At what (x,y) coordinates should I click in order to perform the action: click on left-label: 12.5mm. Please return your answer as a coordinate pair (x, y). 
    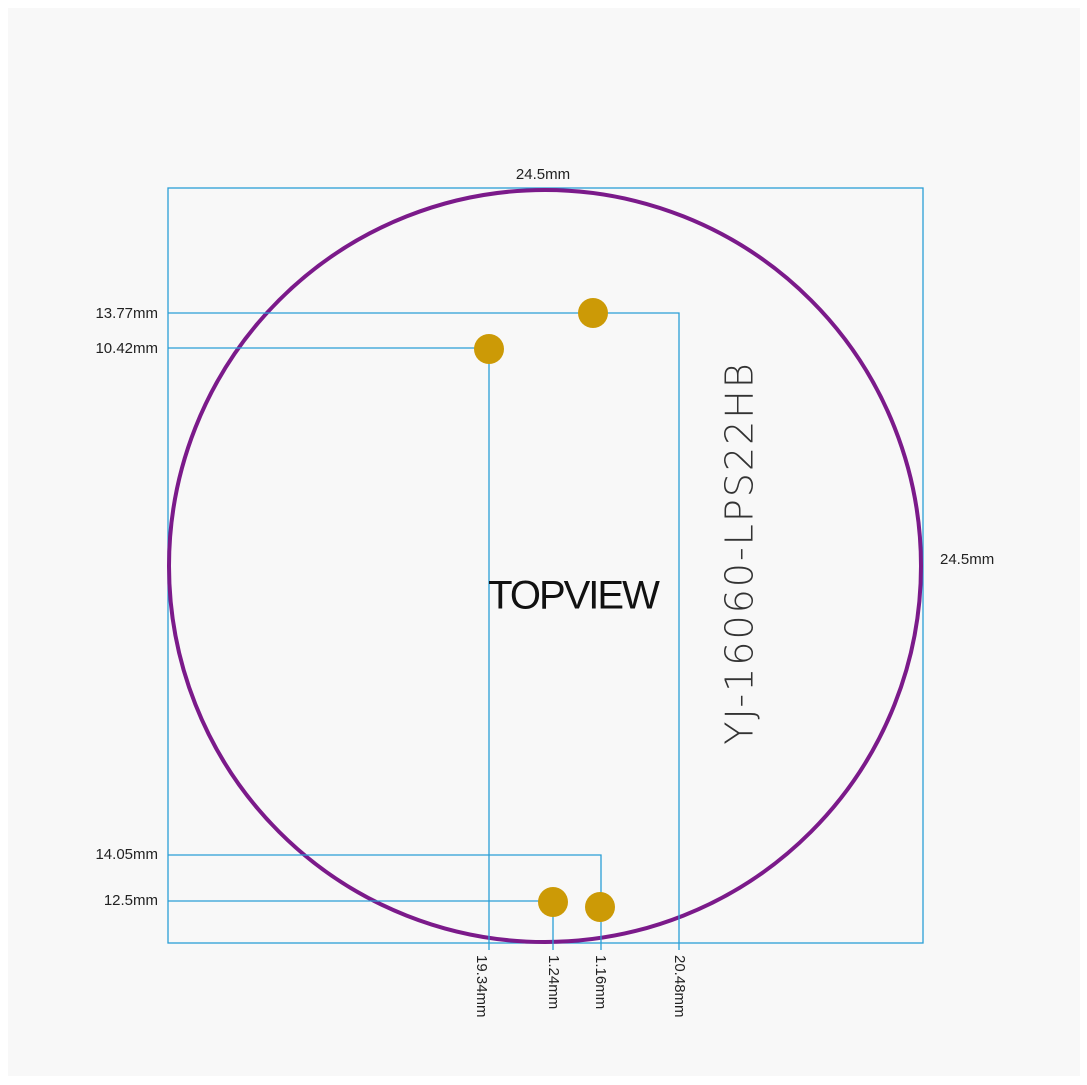
    Looking at the image, I should click on (131, 900).